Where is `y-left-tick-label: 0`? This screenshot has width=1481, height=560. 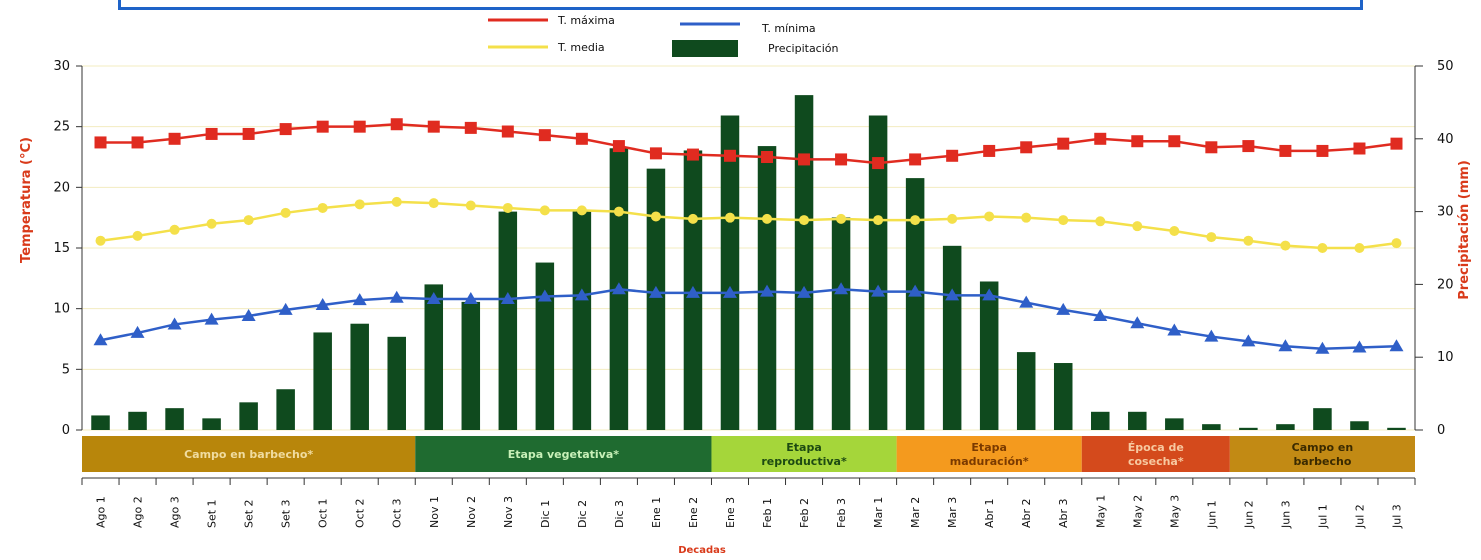 y-left-tick-label: 0 is located at coordinates (66, 430).